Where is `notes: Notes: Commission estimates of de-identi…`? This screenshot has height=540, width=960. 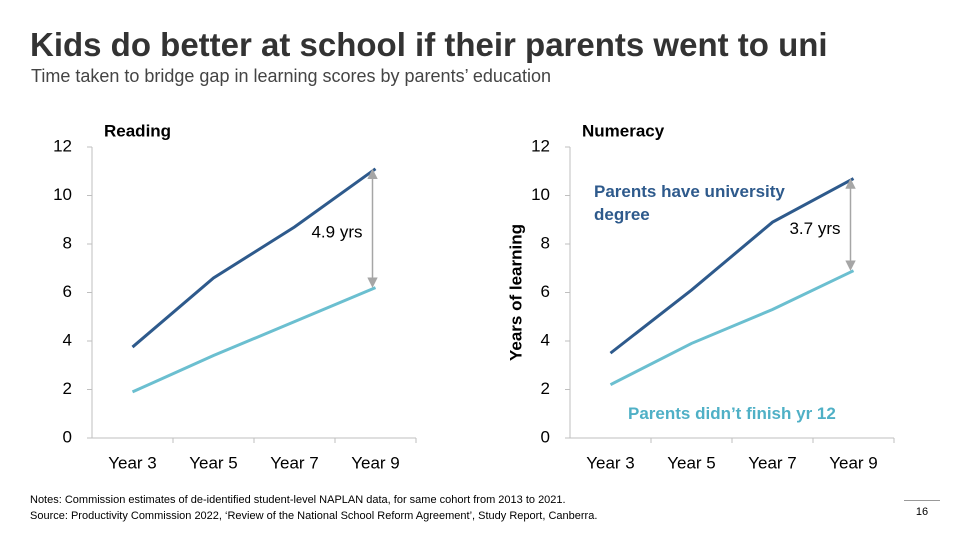
notes: Notes: Commission estimates of de-identi… is located at coordinates (298, 500).